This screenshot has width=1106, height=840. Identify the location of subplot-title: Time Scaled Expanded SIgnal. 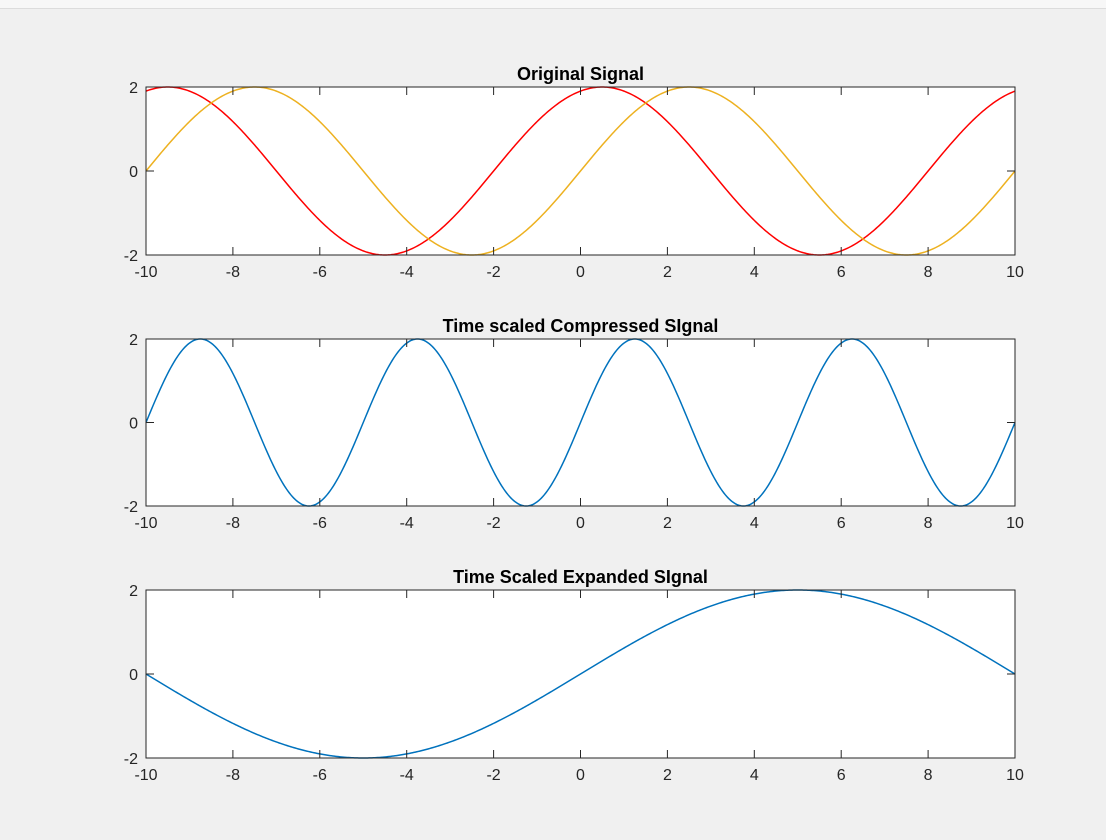
(580, 577).